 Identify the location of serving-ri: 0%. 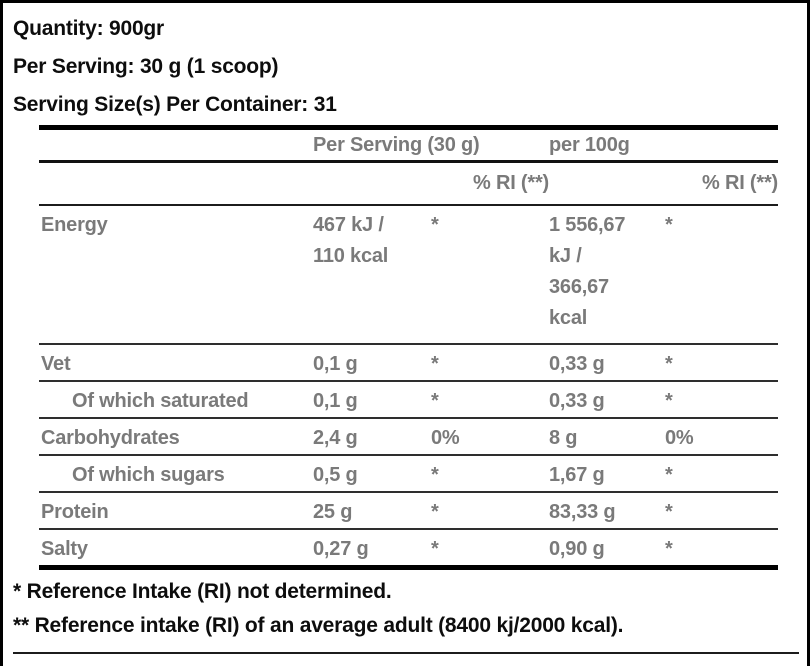
(490, 436).